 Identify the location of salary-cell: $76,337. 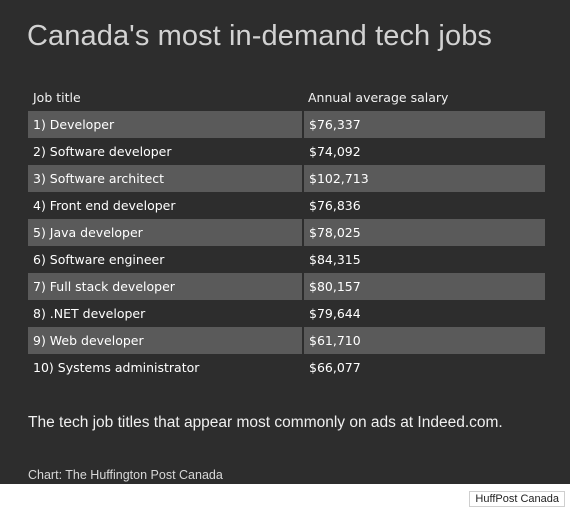
(424, 124).